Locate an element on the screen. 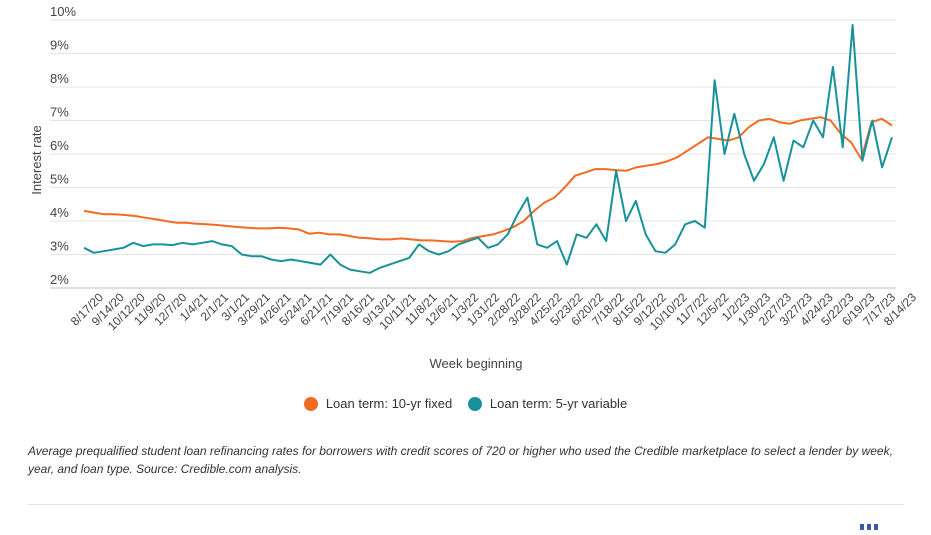 The image size is (931, 535). y-tick-label: 9% is located at coordinates (59, 45).